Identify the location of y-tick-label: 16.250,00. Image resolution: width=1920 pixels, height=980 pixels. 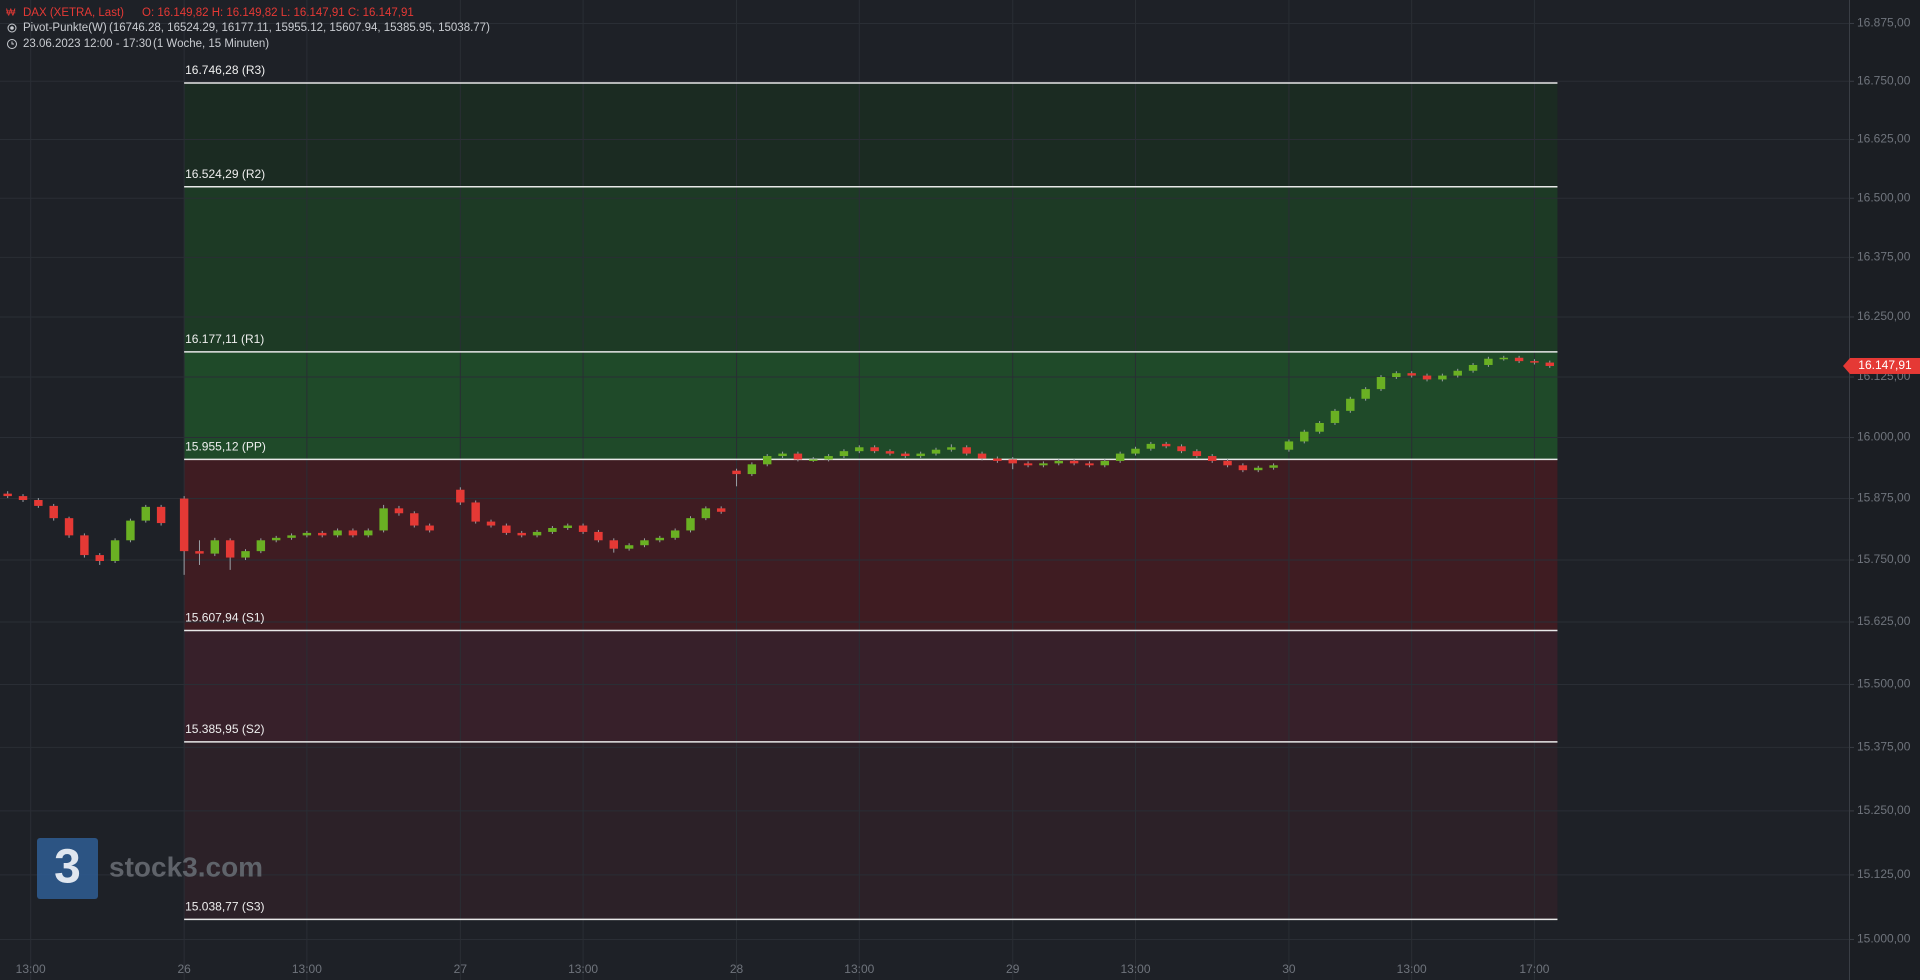
(1884, 316).